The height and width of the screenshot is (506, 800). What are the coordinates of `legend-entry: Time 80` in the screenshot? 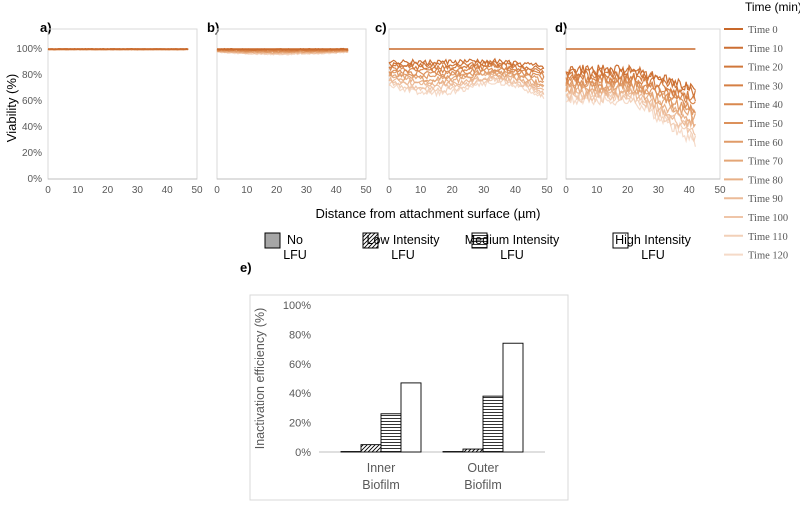 It's located at (765, 180).